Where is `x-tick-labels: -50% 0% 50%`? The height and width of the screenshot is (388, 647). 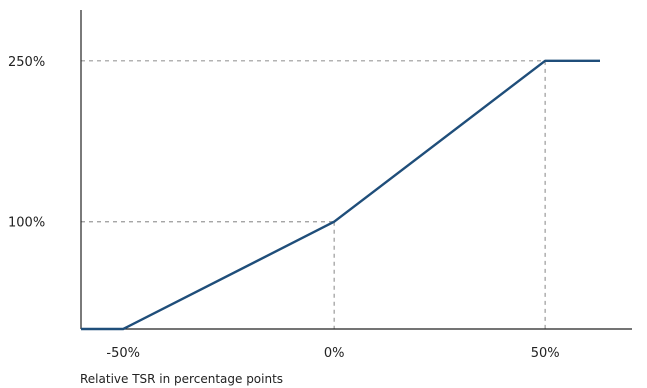 x-tick-labels: -50% 0% 50% is located at coordinates (332, 353).